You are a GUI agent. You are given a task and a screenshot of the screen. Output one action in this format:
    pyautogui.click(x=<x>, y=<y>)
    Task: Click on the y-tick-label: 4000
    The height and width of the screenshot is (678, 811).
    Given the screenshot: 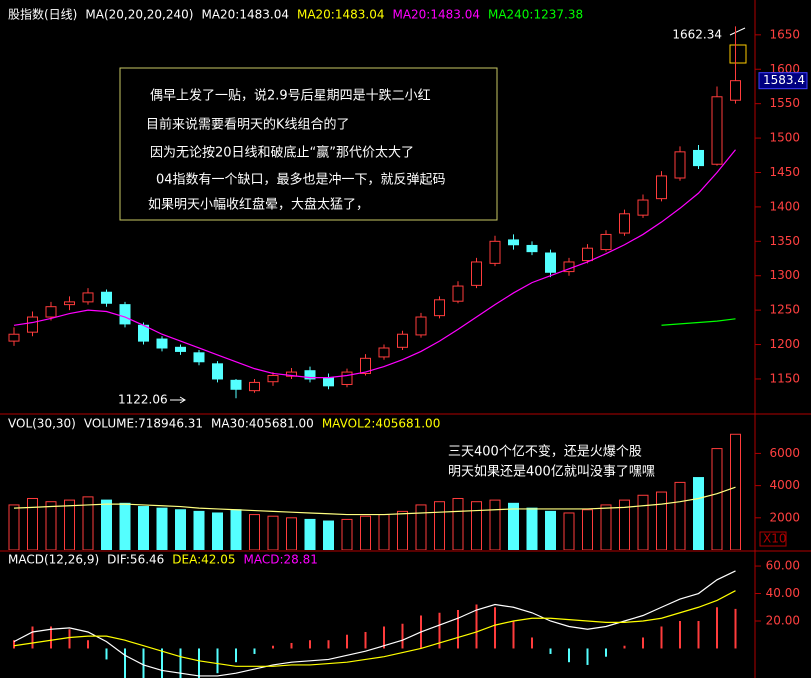 What is the action you would take?
    pyautogui.click(x=784, y=485)
    